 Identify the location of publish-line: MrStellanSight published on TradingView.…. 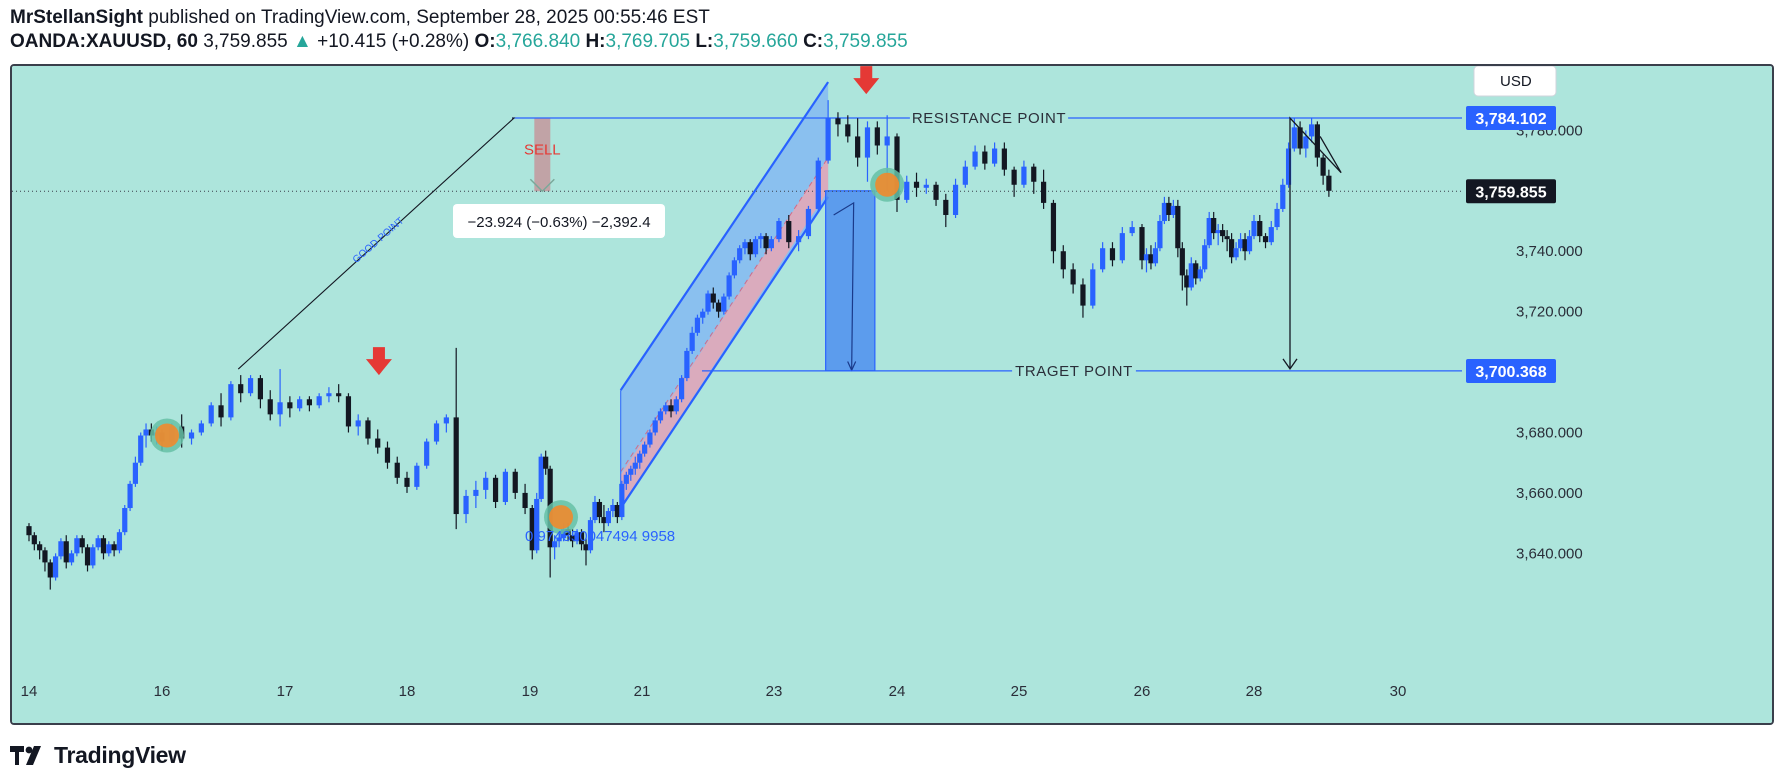
(459, 18).